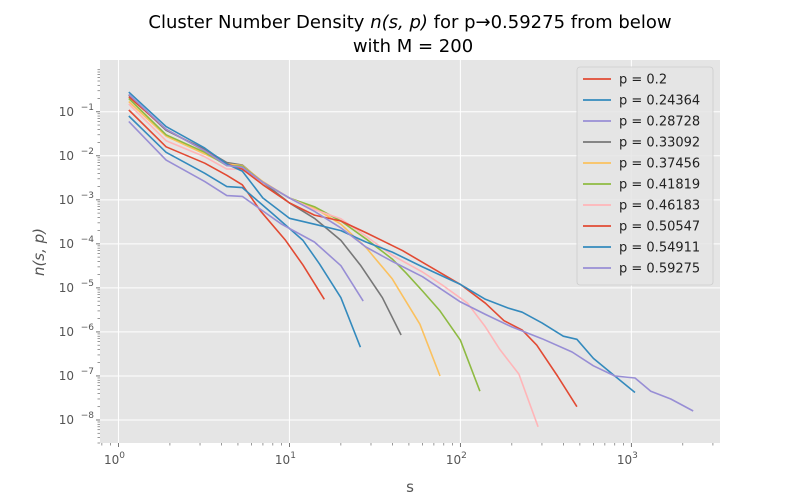 Image resolution: width=800 pixels, height=500 pixels. What do you see at coordinates (399, 22) in the screenshot?
I see `chart-title-math: n(s, p)` at bounding box center [399, 22].